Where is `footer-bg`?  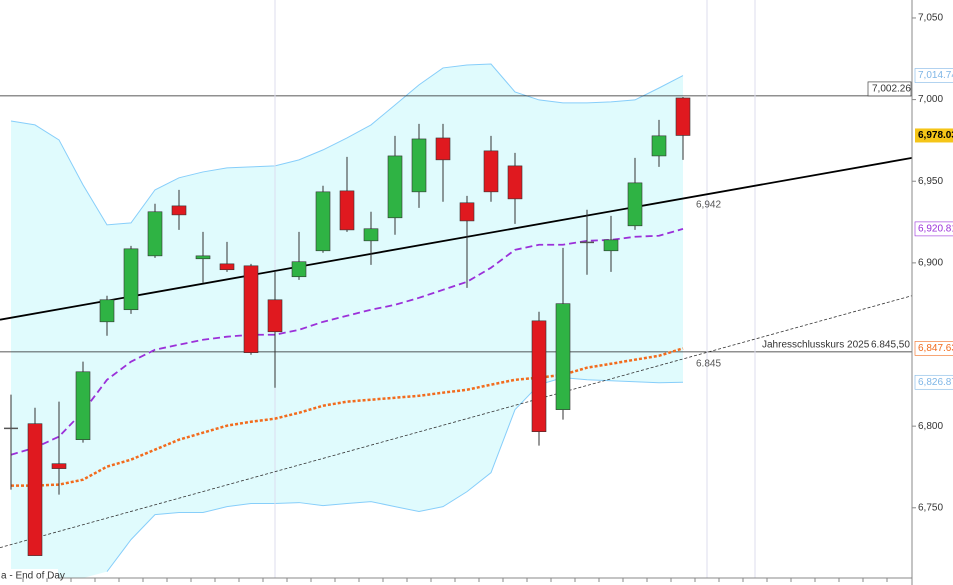
footer-bg is located at coordinates (29, 576).